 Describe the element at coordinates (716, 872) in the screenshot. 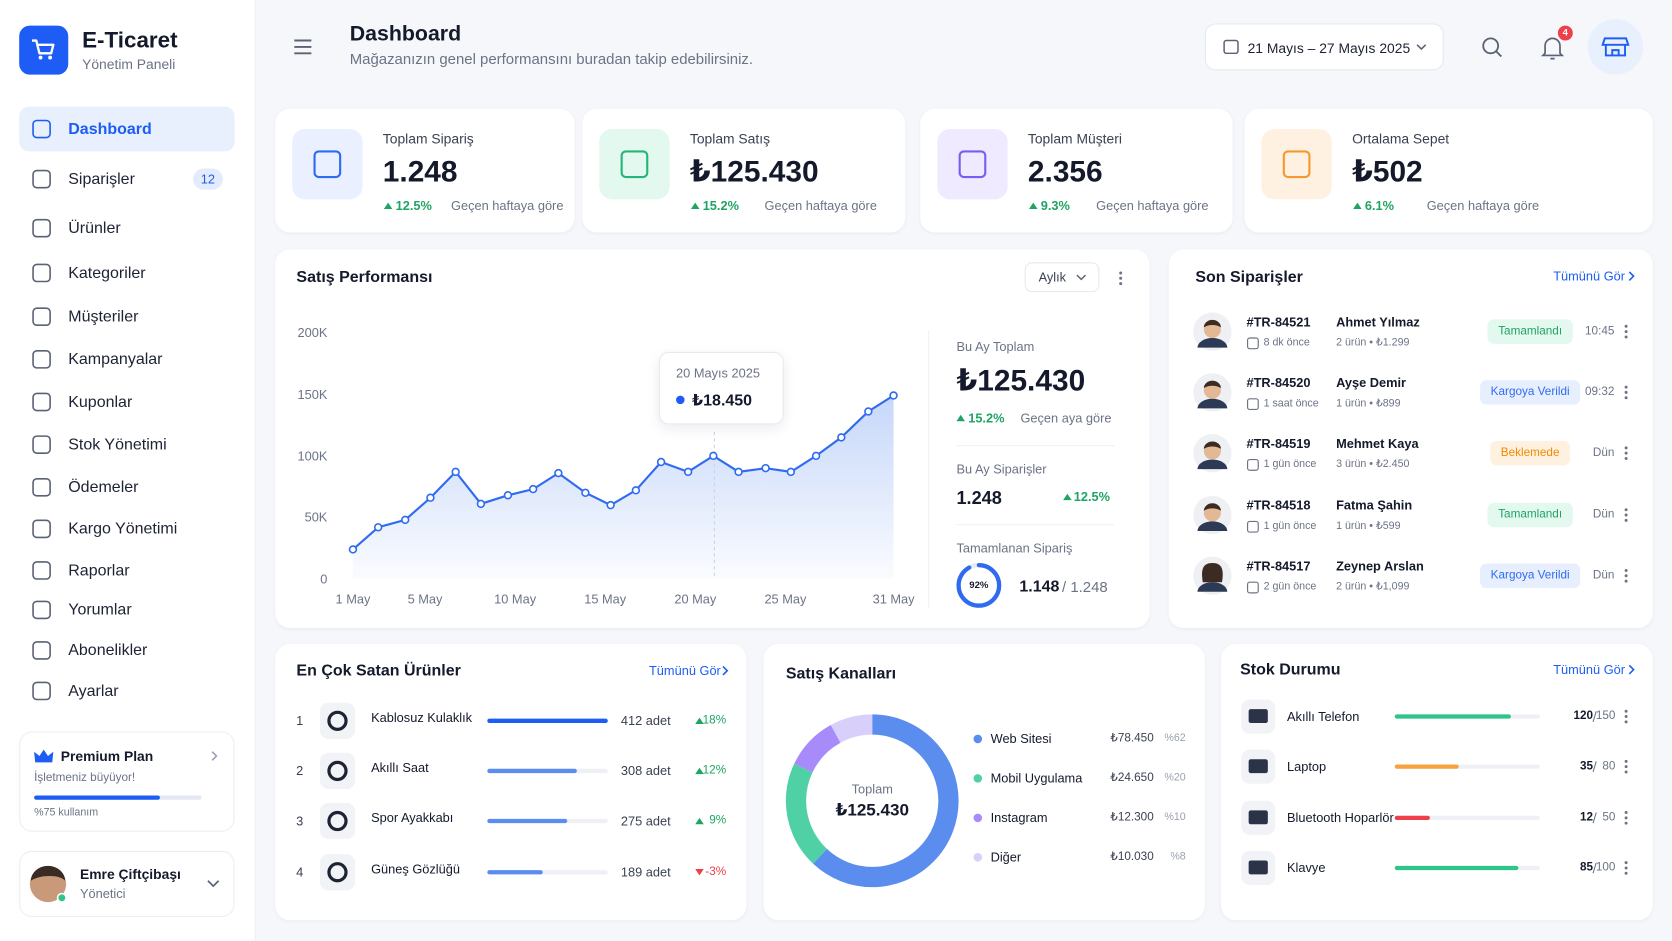

I see `product-change: -3%` at that location.